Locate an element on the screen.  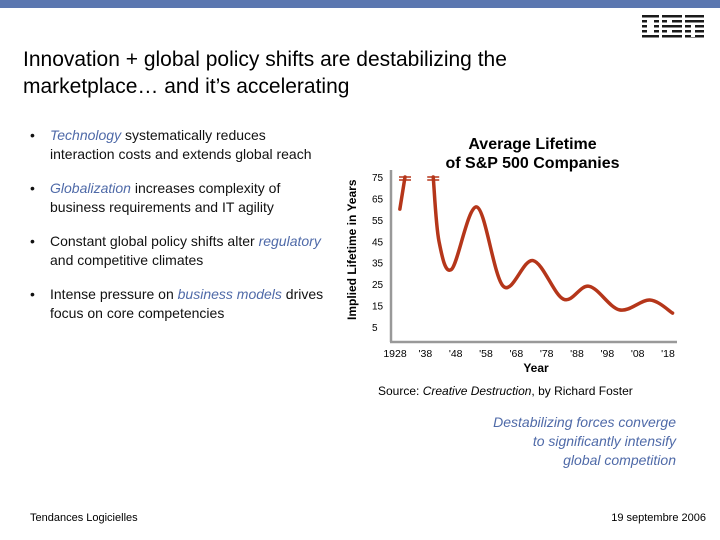
x-tick-label: '78 is located at coordinates (547, 354).